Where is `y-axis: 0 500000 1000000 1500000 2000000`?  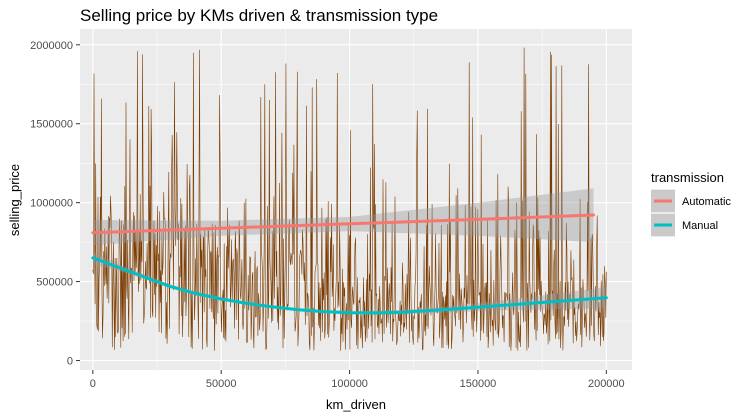 y-axis: 0 500000 1000000 1500000 2000000 is located at coordinates (55, 204).